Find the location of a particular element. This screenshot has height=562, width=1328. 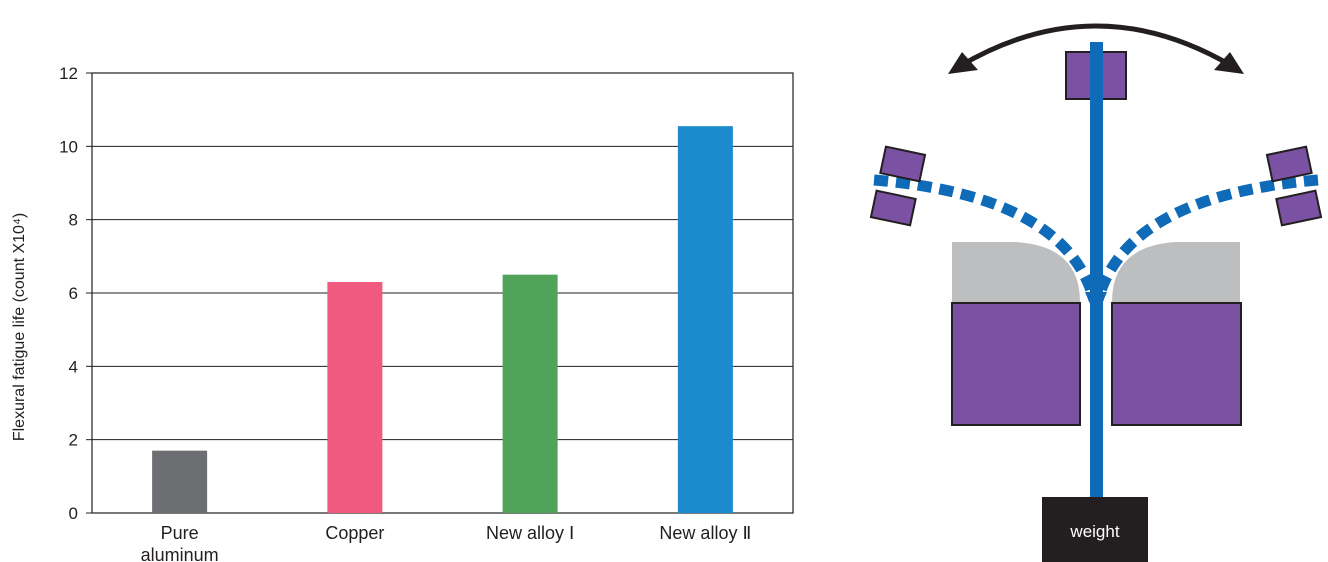

x-tick-label: New alloy Ⅱ is located at coordinates (705, 533).